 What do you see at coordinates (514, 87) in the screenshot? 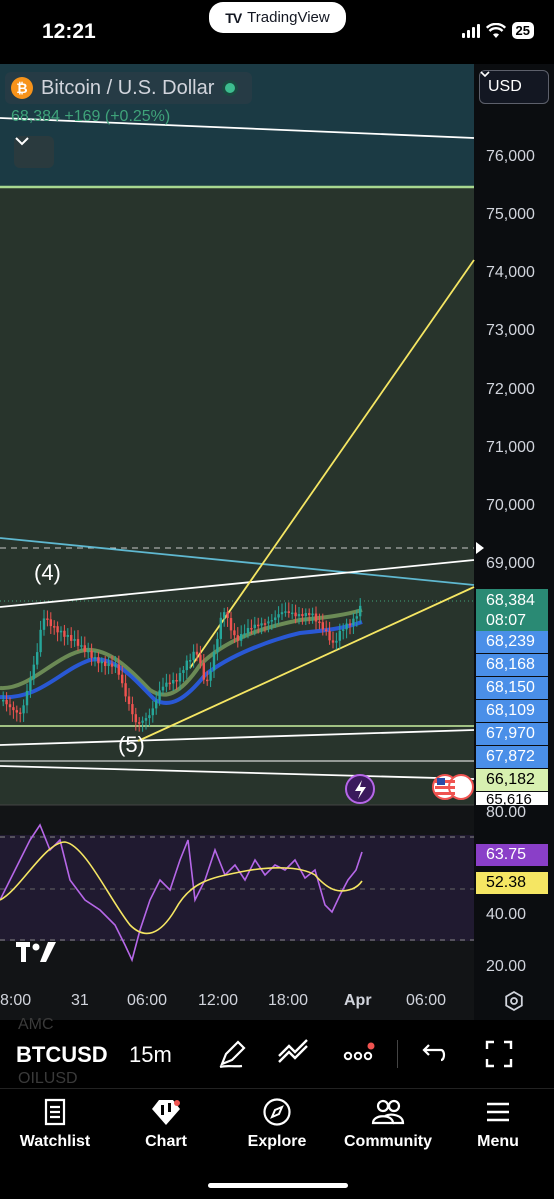
I see `currency-selector: USD` at bounding box center [514, 87].